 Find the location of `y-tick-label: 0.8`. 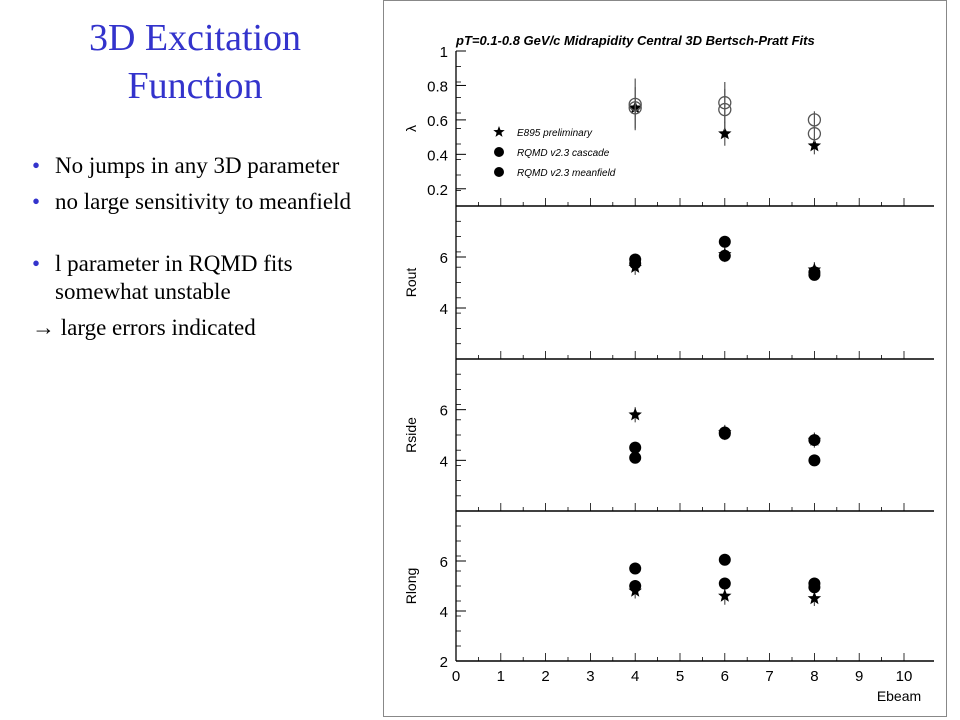

y-tick-label: 0.8 is located at coordinates (437, 86).